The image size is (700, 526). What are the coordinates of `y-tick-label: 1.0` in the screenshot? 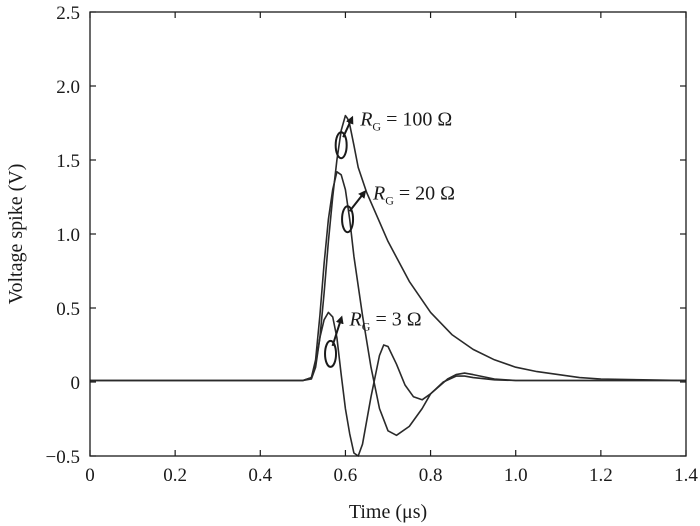 It's located at (68, 235).